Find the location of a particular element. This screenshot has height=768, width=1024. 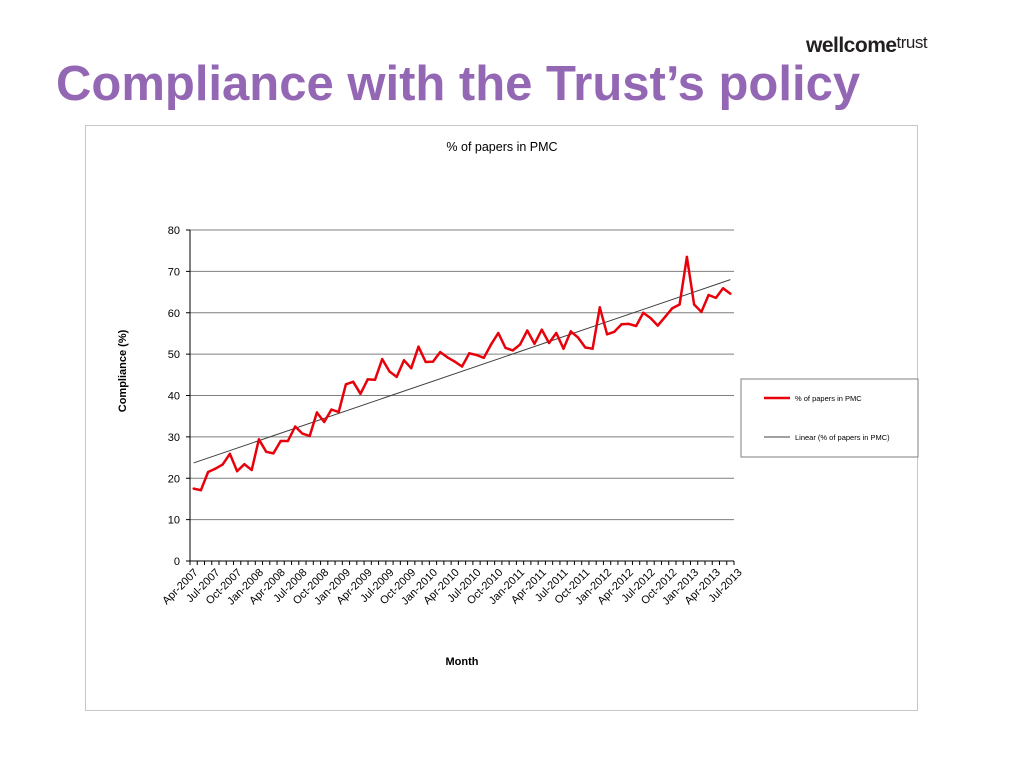

logo-text-light: trust is located at coordinates (912, 42).